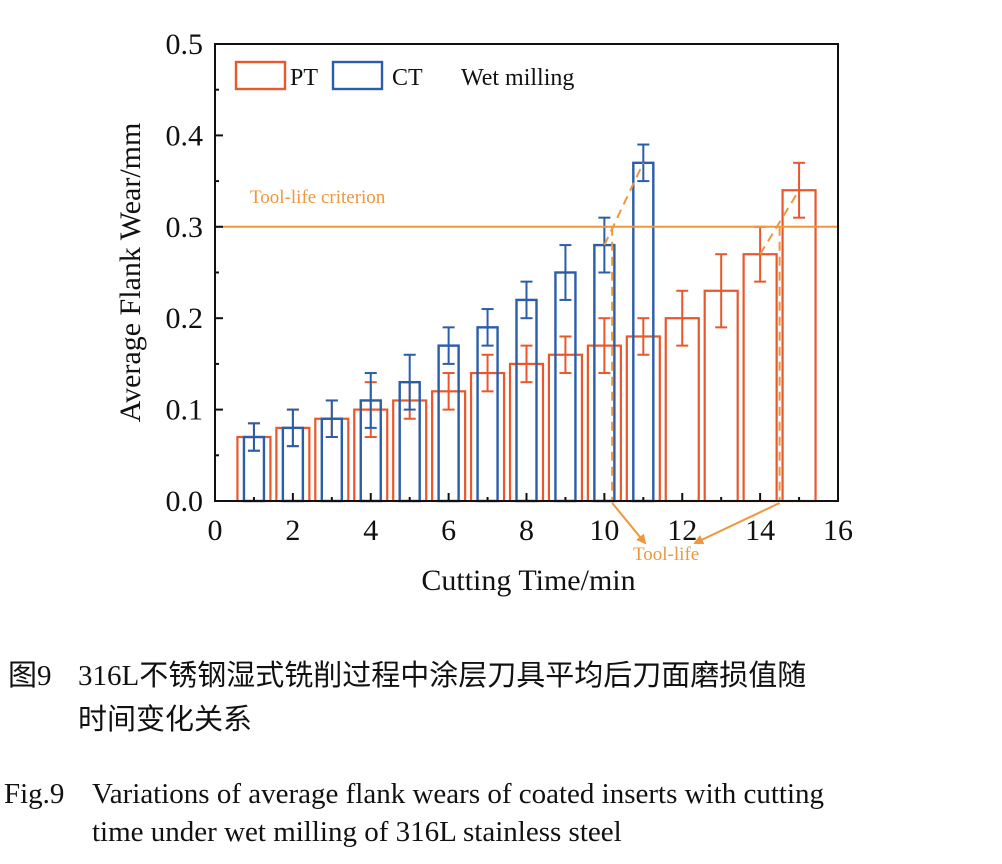 The width and height of the screenshot is (1002, 864). Describe the element at coordinates (526, 530) in the screenshot. I see `x-tick-label: 8` at that location.